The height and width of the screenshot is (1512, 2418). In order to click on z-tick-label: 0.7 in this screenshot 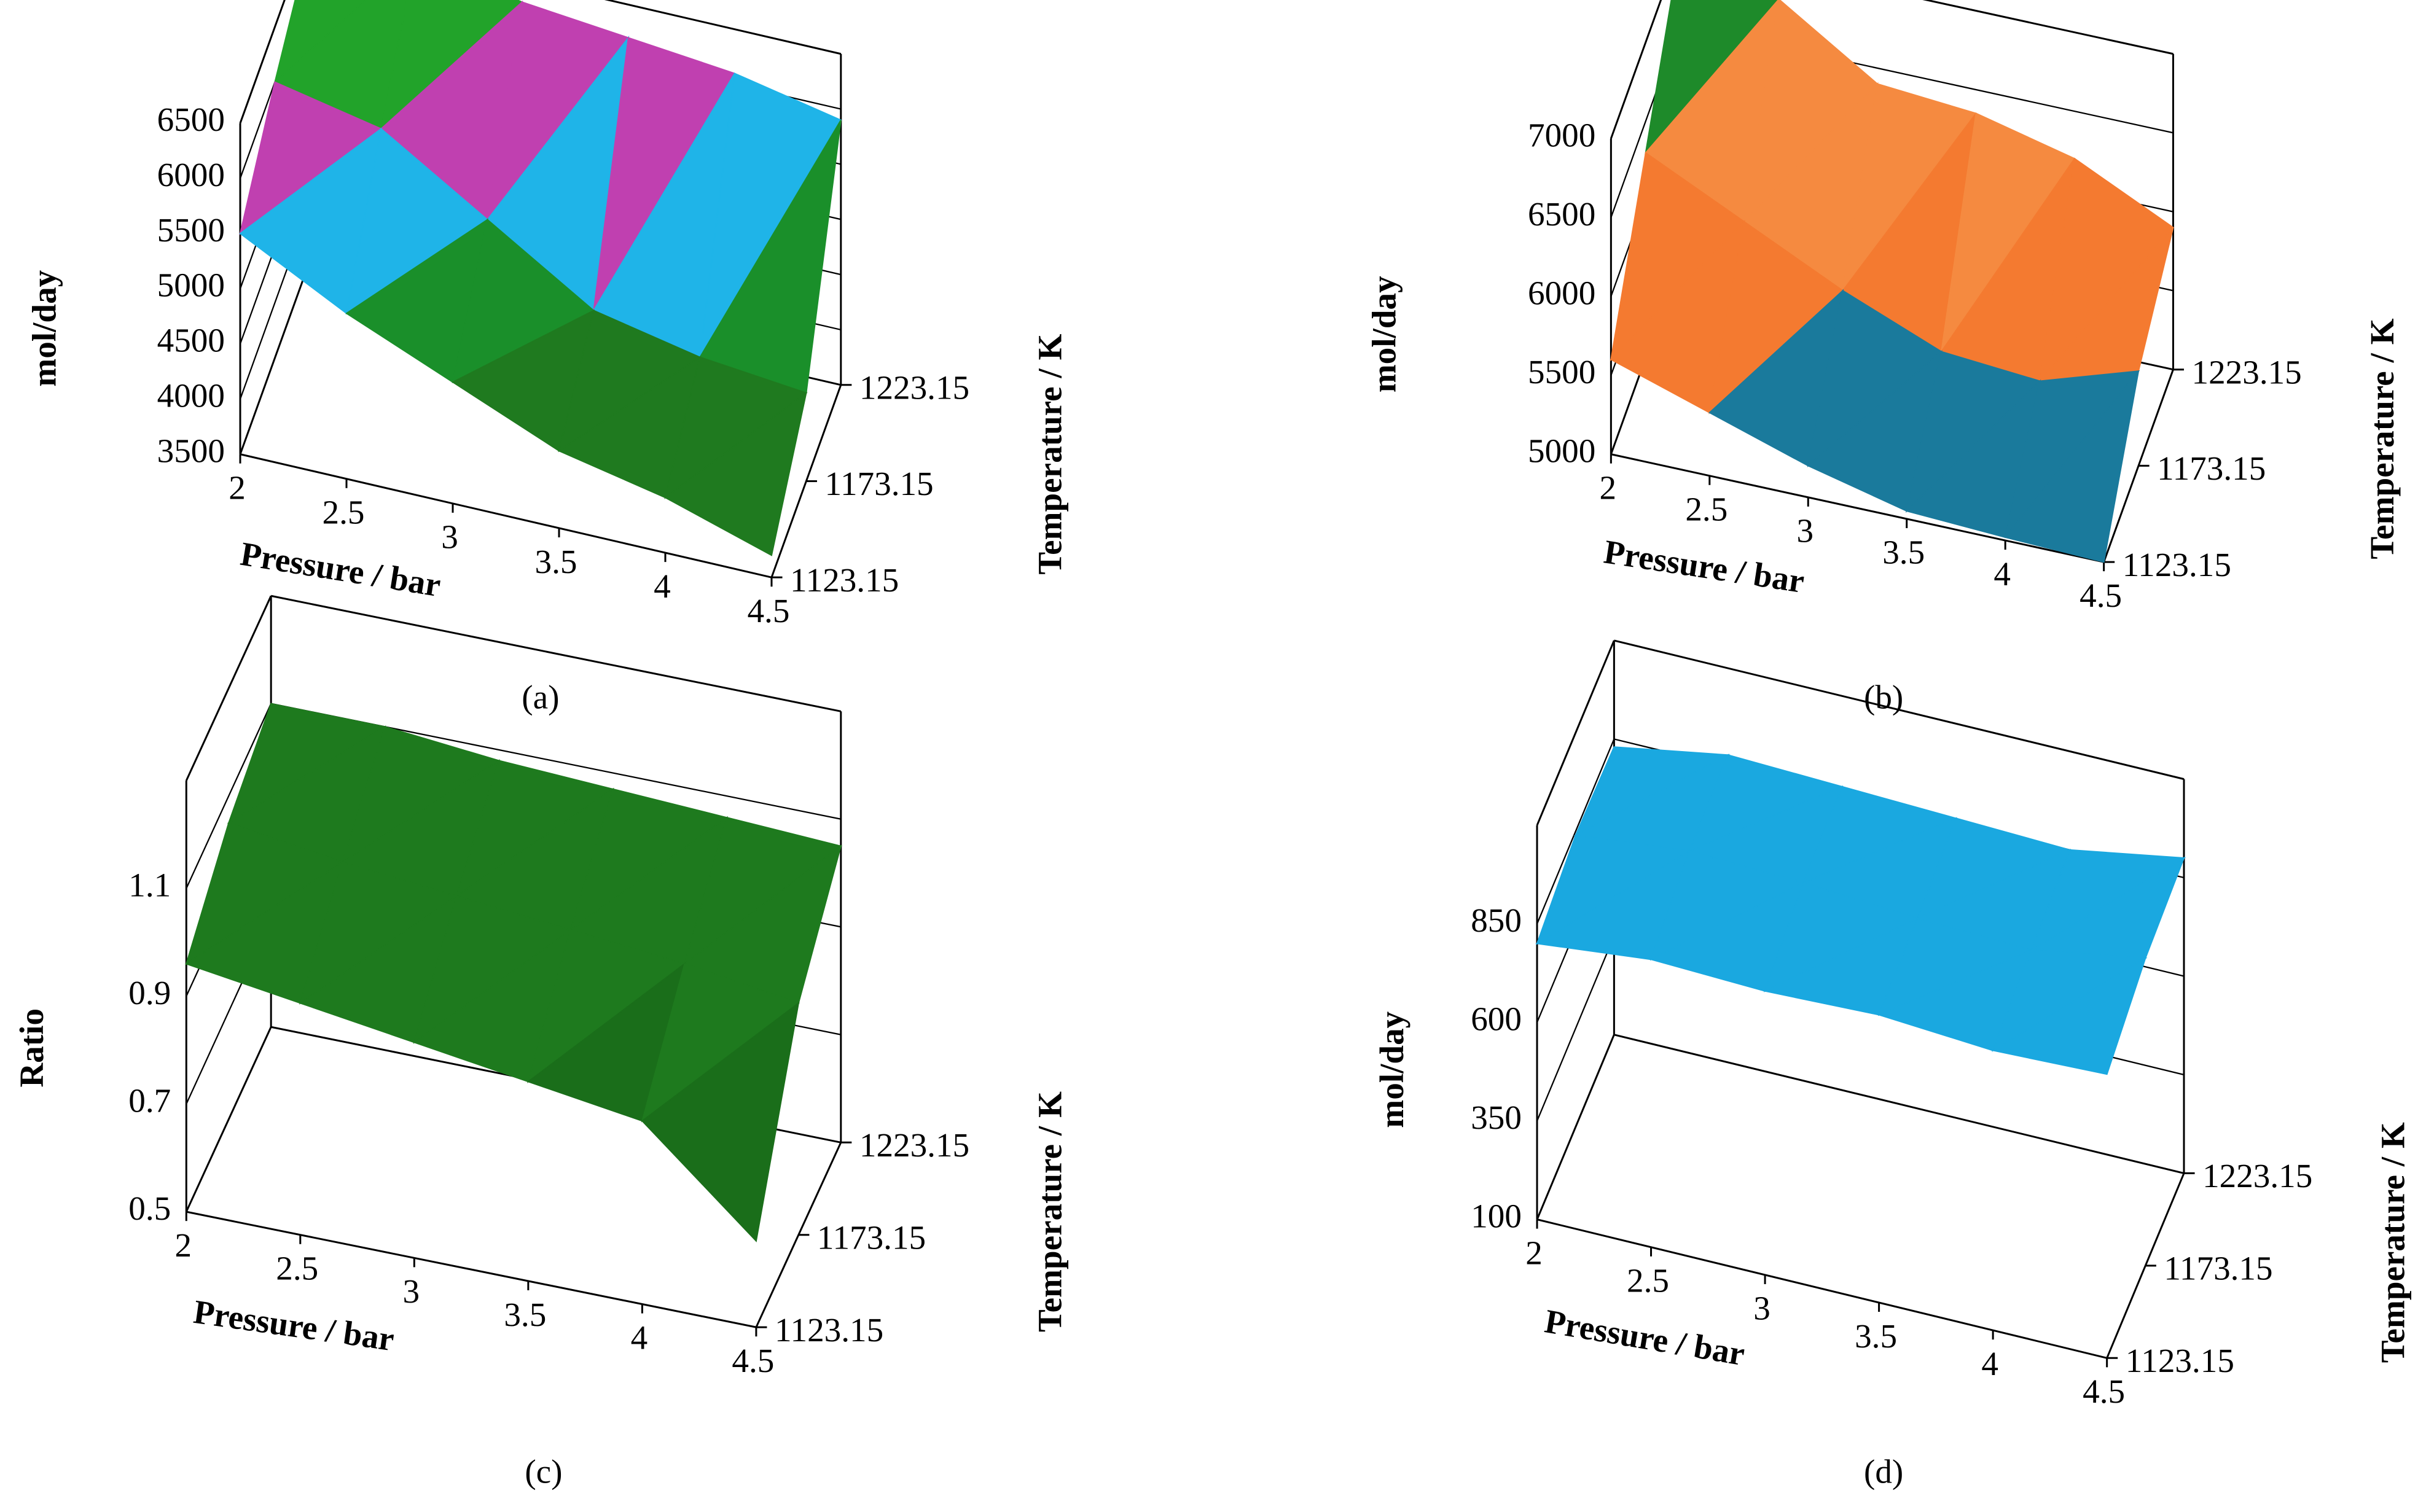, I will do `click(150, 1100)`.